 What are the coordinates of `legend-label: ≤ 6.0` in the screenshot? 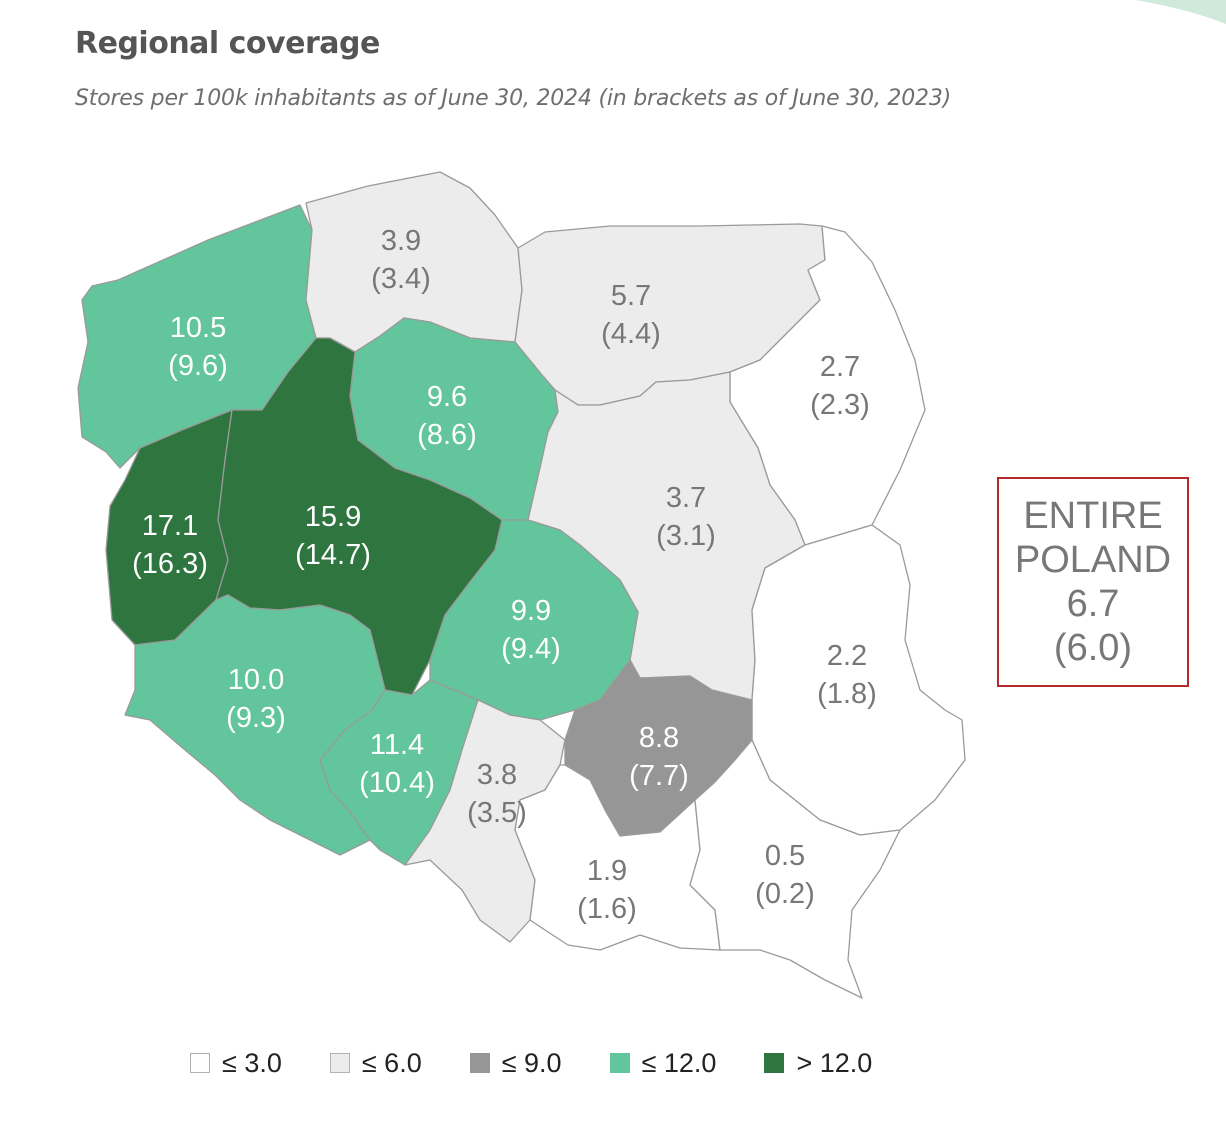 It's located at (391, 1062).